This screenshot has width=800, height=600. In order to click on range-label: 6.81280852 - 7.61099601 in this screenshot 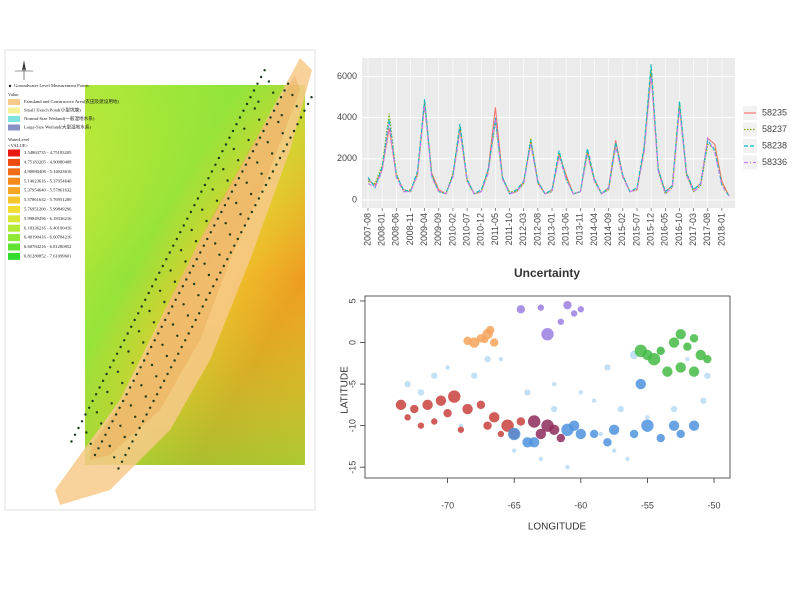, I will do `click(48, 255)`.